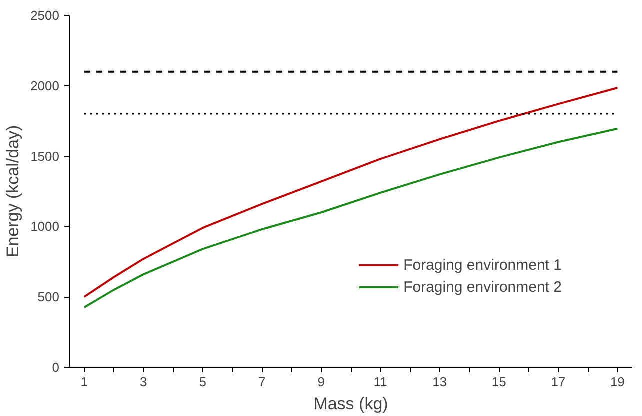 Image resolution: width=642 pixels, height=416 pixels. I want to click on legend-label: Foraging environment 1, so click(483, 265).